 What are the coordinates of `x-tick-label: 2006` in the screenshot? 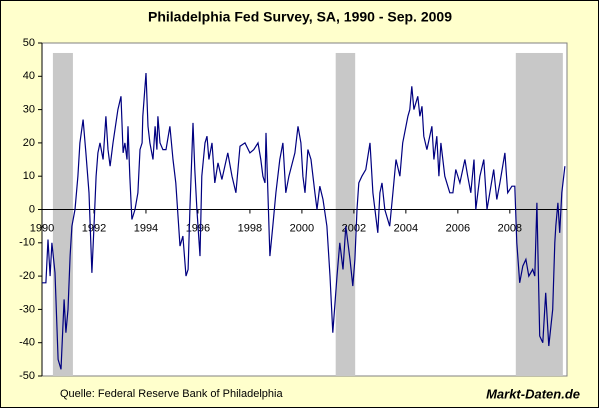 It's located at (458, 228).